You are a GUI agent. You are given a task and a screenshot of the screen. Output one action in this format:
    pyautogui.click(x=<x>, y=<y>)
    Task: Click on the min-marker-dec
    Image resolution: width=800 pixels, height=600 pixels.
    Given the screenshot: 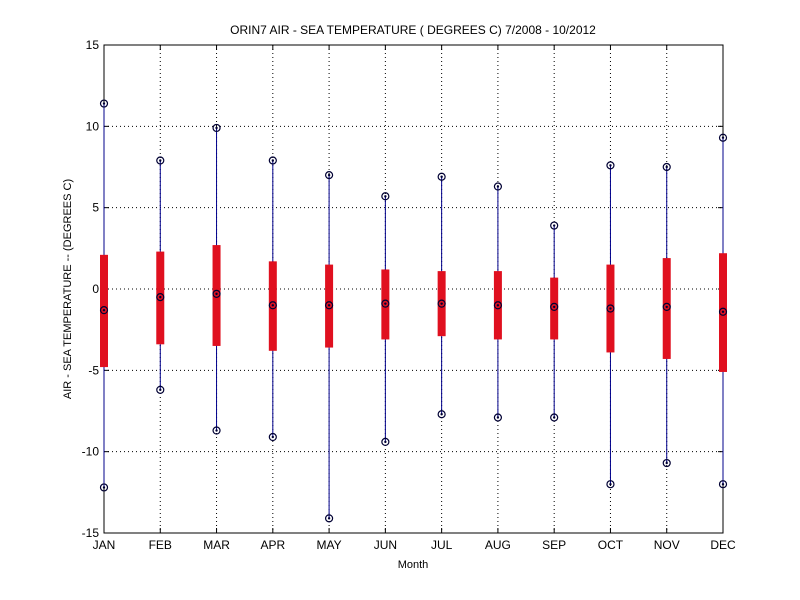 What is the action you would take?
    pyautogui.click(x=723, y=484)
    